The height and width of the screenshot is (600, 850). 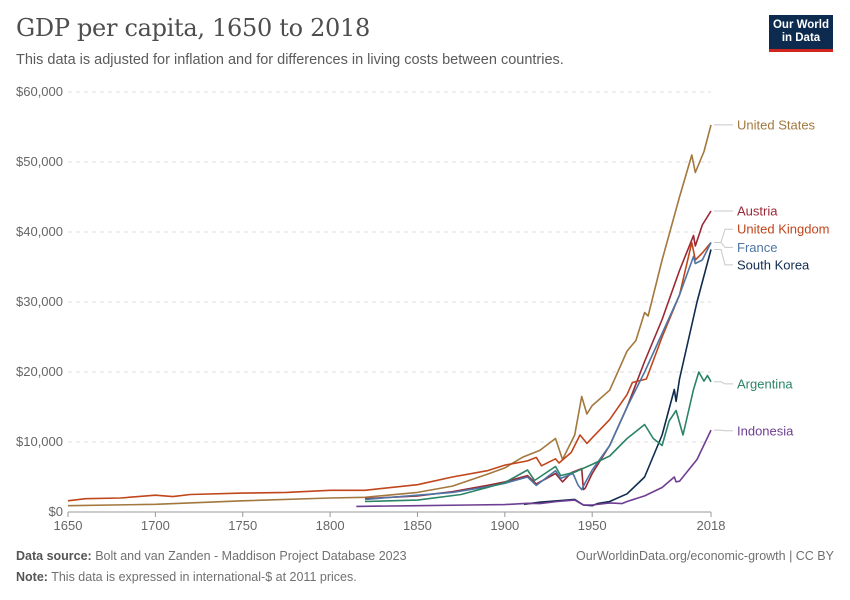 What do you see at coordinates (155, 525) in the screenshot?
I see `x-tick-label: 1700` at bounding box center [155, 525].